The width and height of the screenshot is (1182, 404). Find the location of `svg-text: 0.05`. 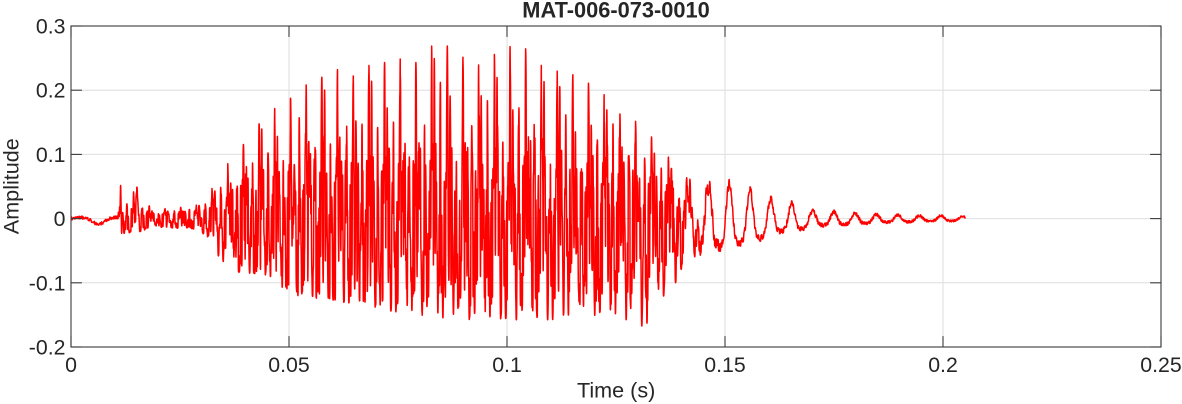

svg-text: 0.05 is located at coordinates (288, 365).